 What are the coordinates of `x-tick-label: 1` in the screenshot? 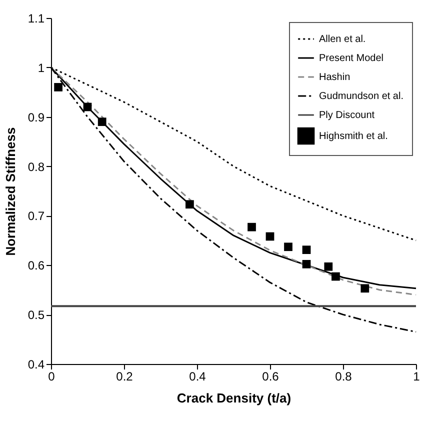 It's located at (416, 377).